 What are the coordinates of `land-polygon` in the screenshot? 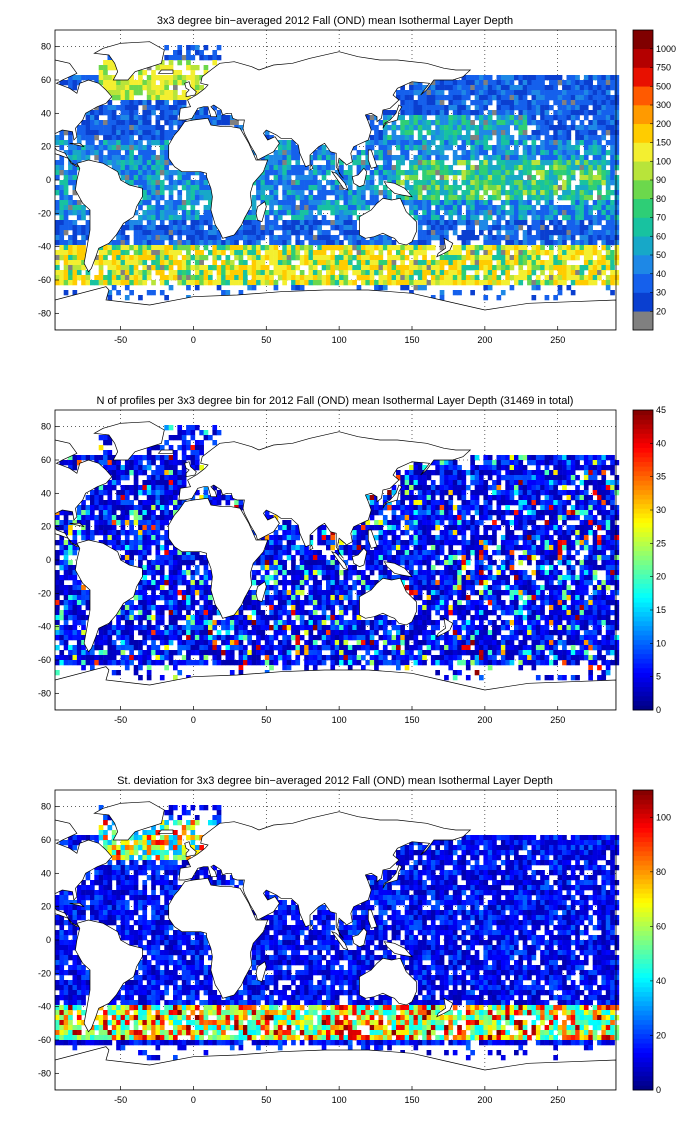 It's located at (372, 159).